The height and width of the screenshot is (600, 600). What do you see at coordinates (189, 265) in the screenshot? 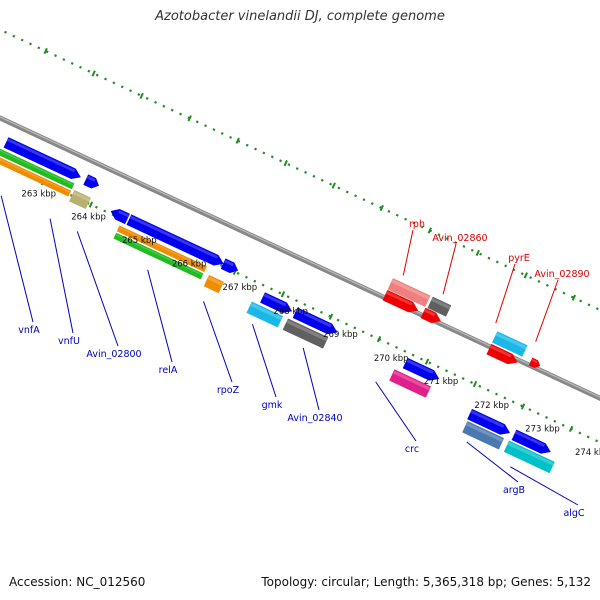
I see `tick-label: 266 kbp` at bounding box center [189, 265].